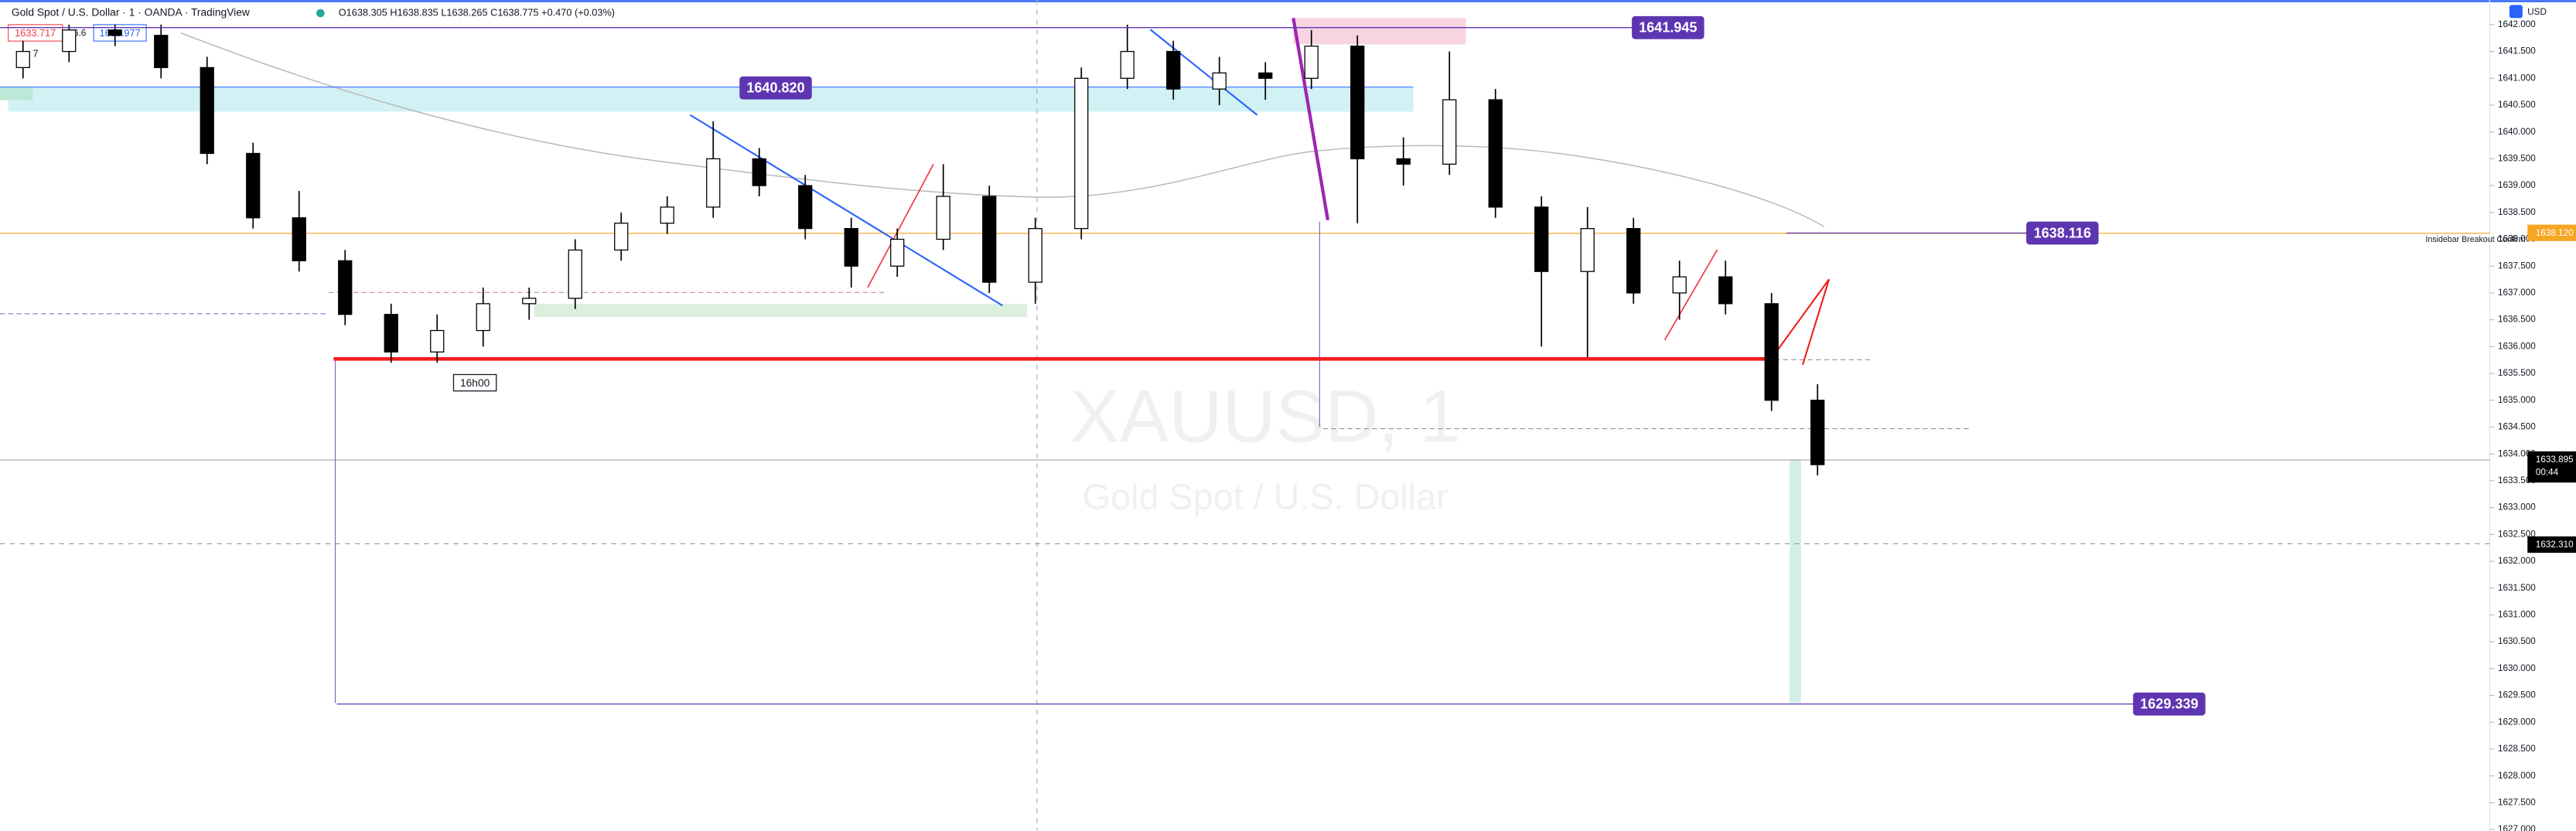  Describe the element at coordinates (2517, 185) in the screenshot. I see `y-tick-label: 1639.000` at that location.